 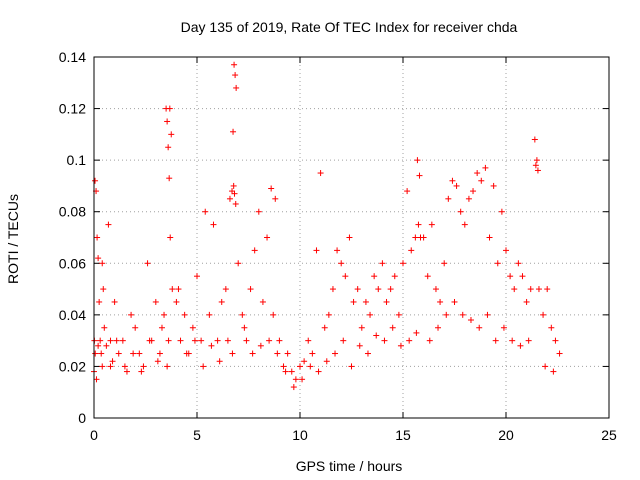 What do you see at coordinates (197, 435) in the screenshot?
I see `x-tick-label: 5` at bounding box center [197, 435].